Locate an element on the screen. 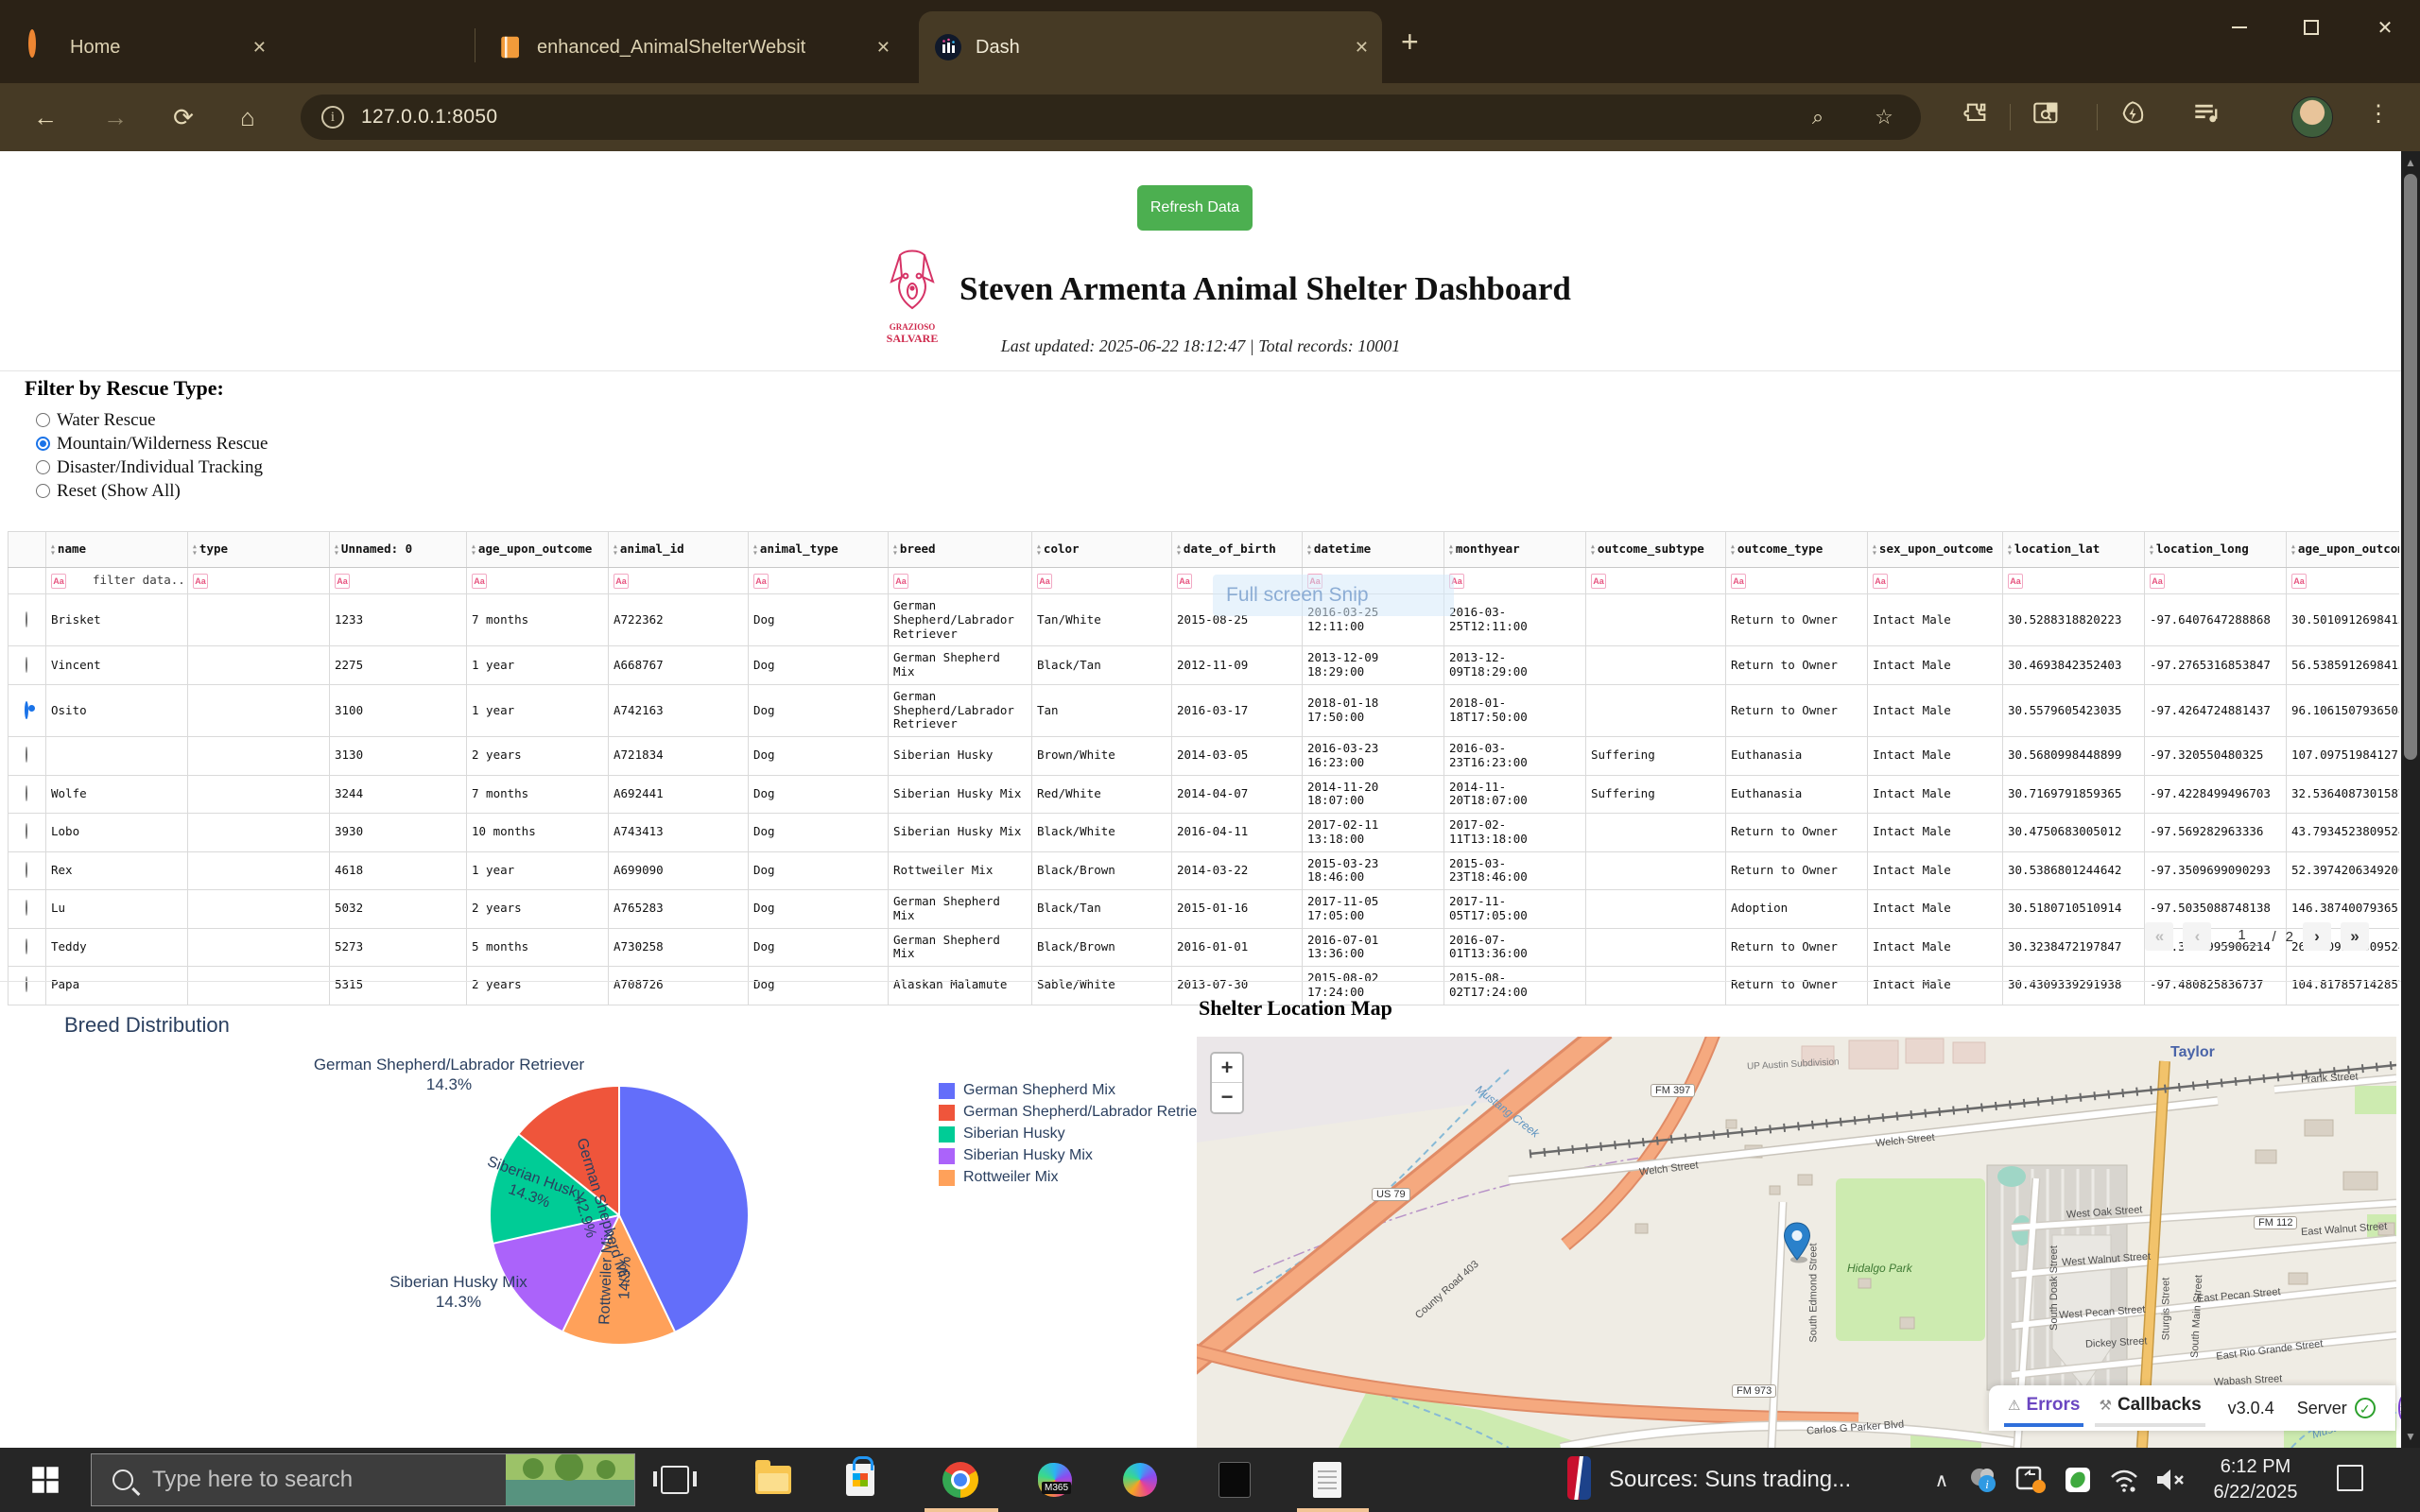 The width and height of the screenshot is (2420, 1512). column-header: ▲ ▼ animal_type is located at coordinates (818, 549).